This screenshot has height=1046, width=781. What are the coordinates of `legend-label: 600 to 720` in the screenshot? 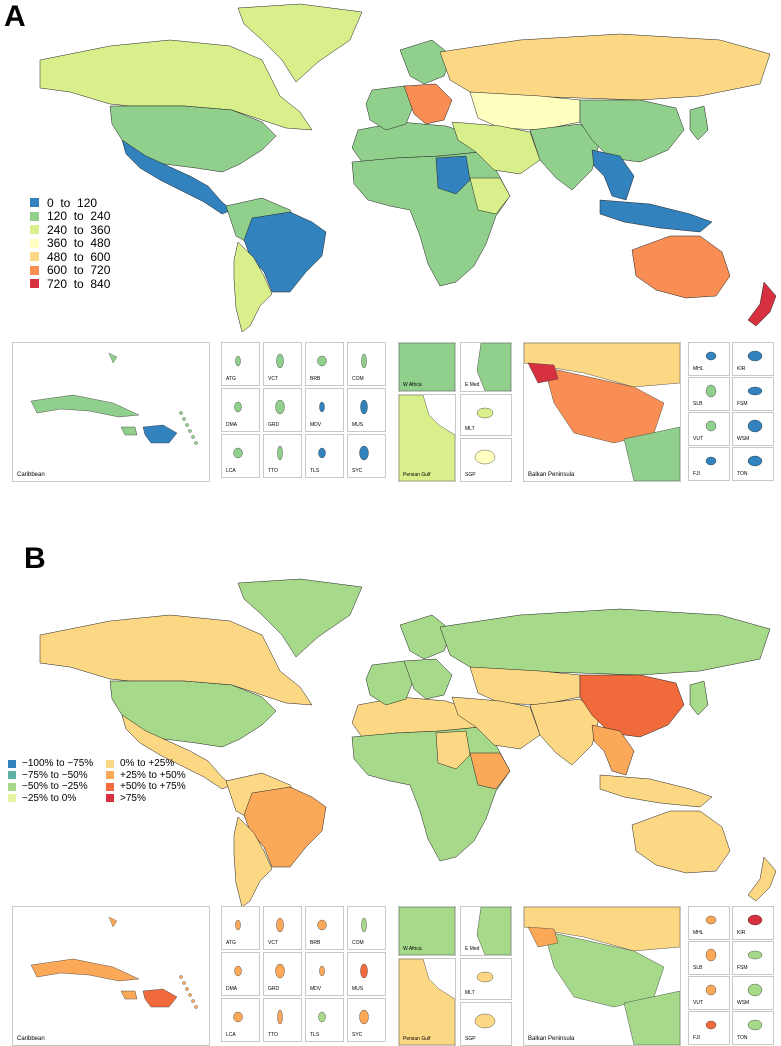 It's located at (79, 270).